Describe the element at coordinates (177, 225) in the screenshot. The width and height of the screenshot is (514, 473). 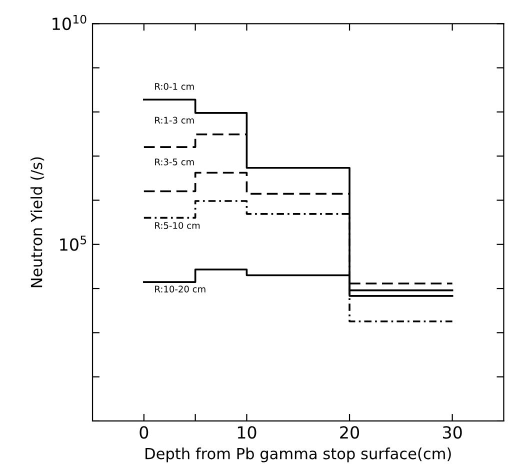
I see `annotation: R:5-10 cm` at that location.